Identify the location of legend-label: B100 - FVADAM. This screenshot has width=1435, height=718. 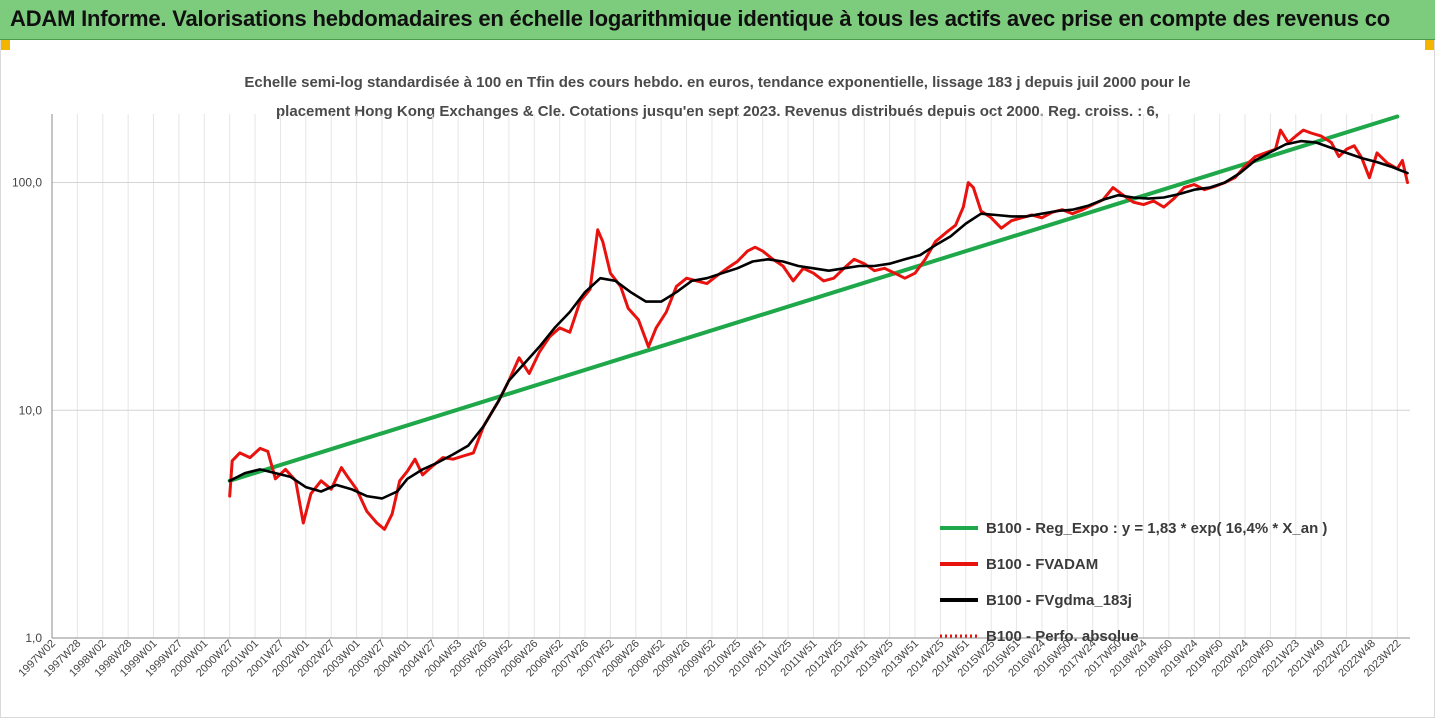
(1042, 564).